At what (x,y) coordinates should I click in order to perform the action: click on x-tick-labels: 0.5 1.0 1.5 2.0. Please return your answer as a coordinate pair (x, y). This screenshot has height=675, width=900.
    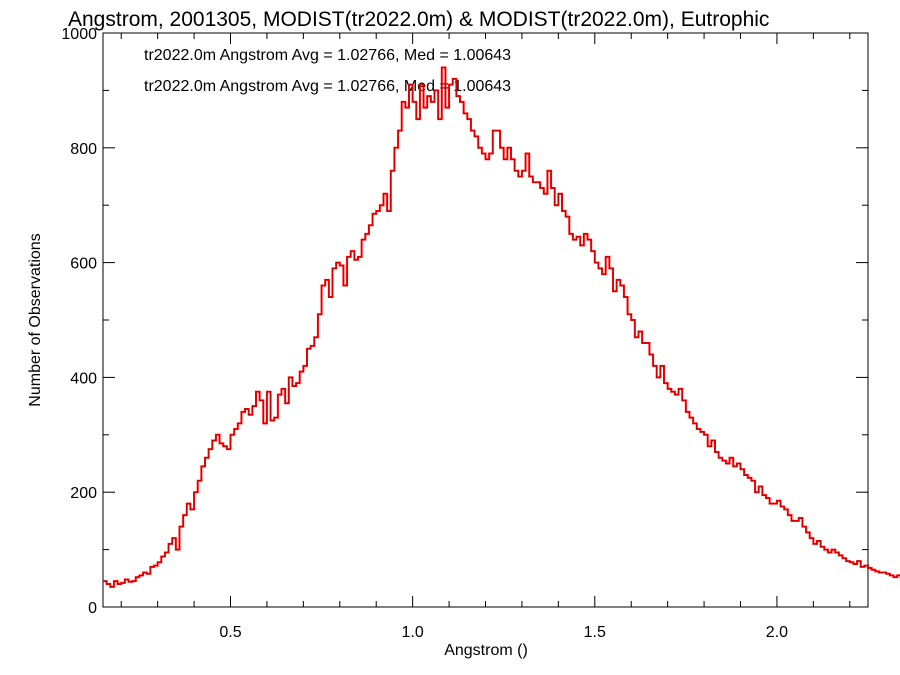
    Looking at the image, I should click on (503, 632).